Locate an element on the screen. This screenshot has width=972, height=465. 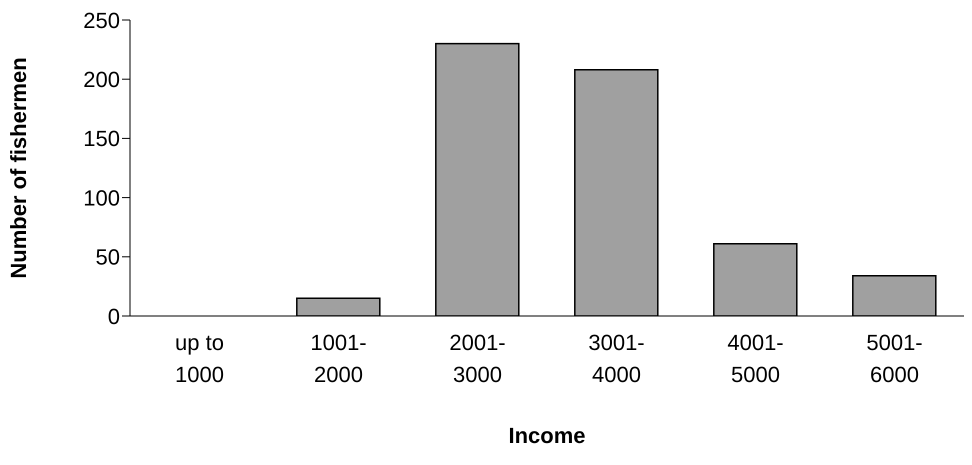
x-tick-label: 5001-6000 is located at coordinates (894, 358).